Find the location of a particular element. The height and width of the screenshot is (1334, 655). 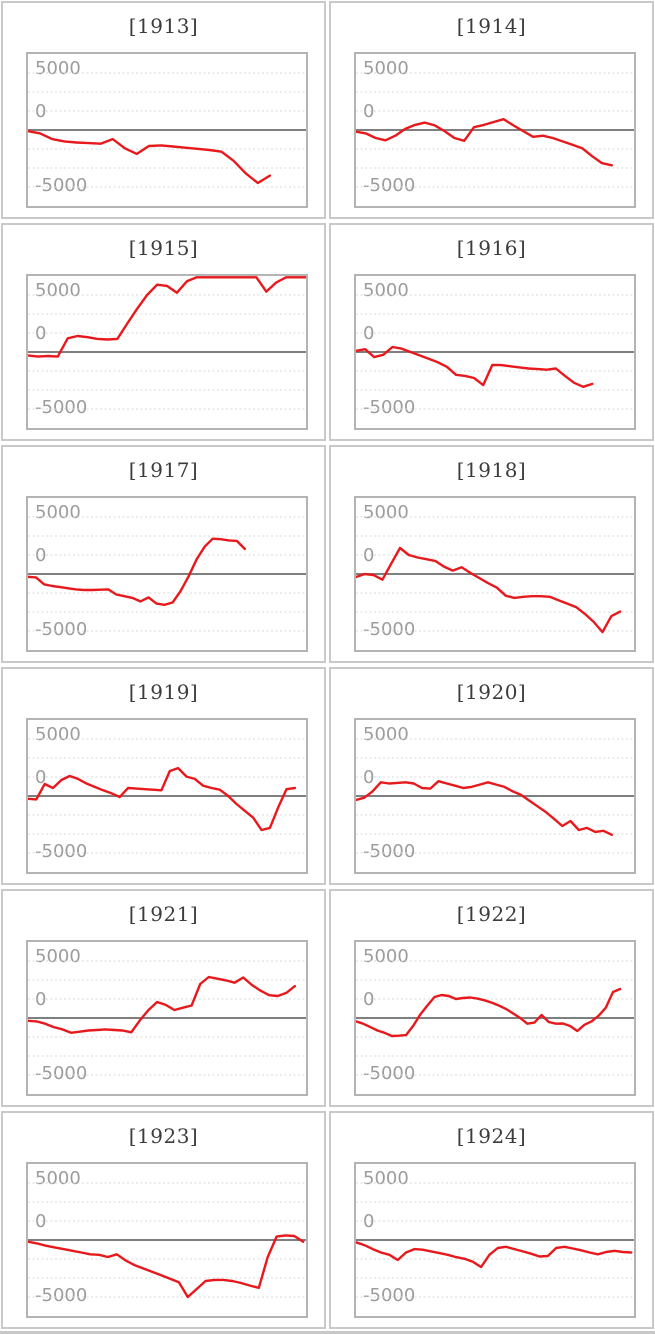

chart-cell-1917: [1917] 5000 0 -5000 is located at coordinates (163, 554).